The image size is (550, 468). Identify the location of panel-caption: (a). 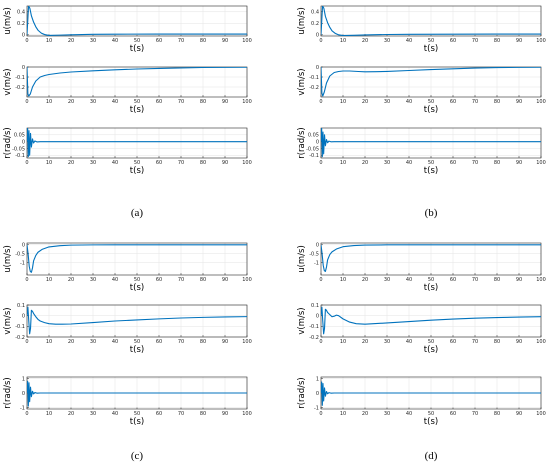
(137, 213).